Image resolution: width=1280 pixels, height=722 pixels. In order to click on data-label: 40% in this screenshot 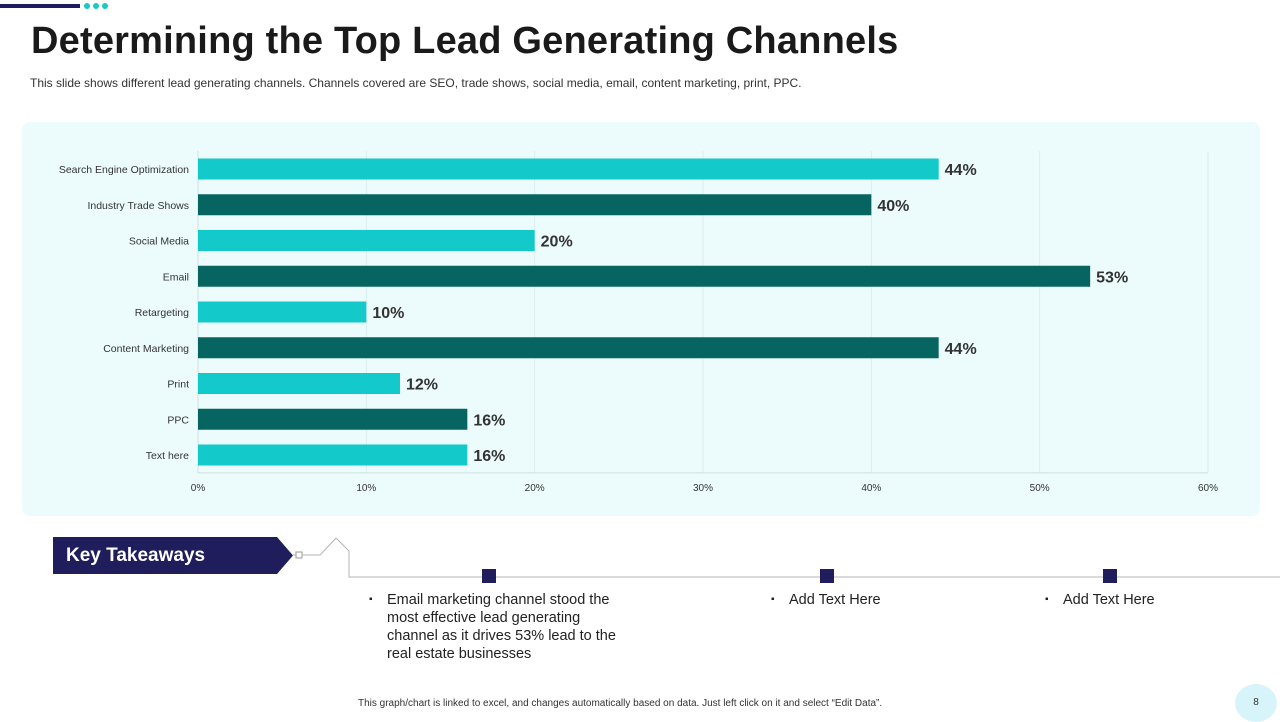, I will do `click(893, 206)`.